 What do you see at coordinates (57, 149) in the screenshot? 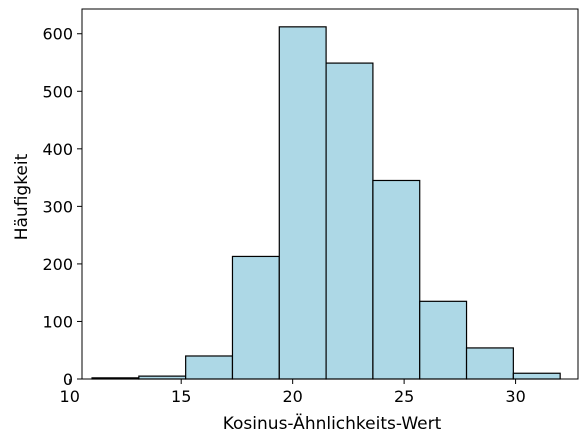
I see `y-tick-label: 400` at bounding box center [57, 149].